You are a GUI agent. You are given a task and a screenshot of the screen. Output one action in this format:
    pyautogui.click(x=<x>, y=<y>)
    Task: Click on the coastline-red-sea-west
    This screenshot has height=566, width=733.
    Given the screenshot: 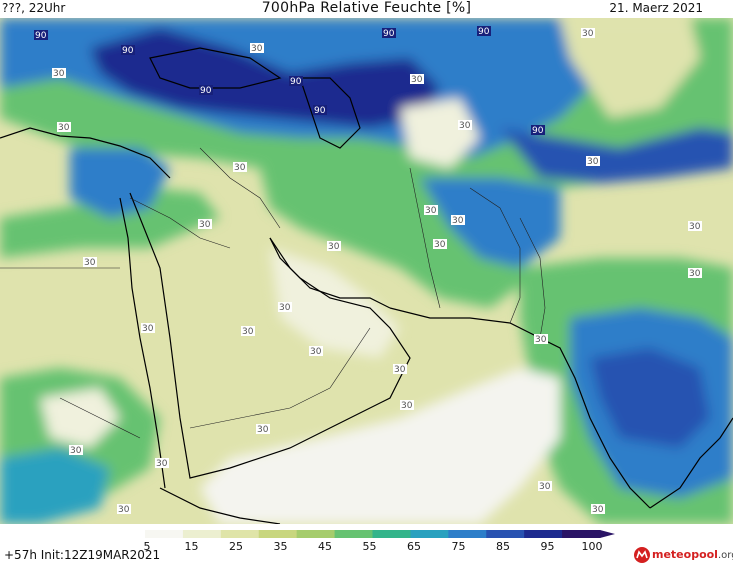 What is the action you would take?
    pyautogui.click(x=142, y=343)
    